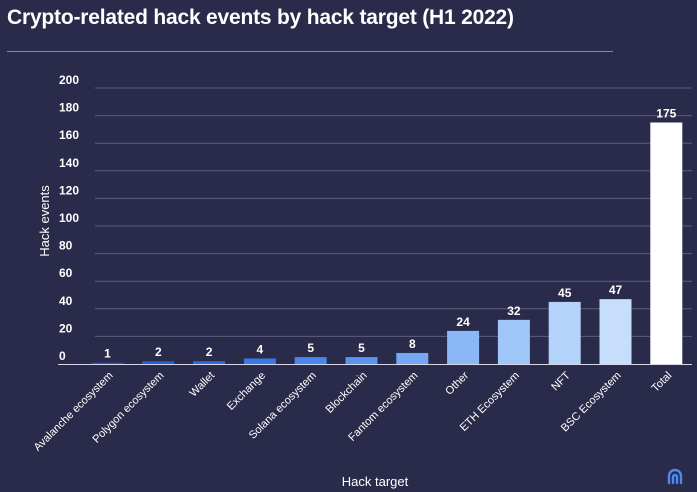 This screenshot has width=697, height=492. I want to click on data-label: 4, so click(260, 349).